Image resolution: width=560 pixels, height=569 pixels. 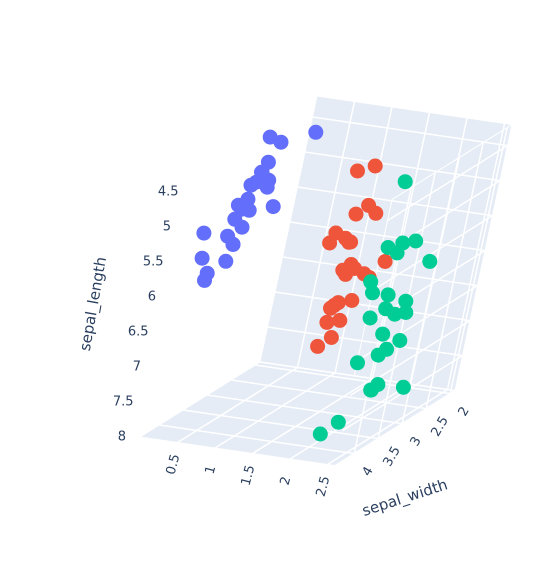 What do you see at coordinates (405, 498) in the screenshot?
I see `y-axis-title: sepal_width` at bounding box center [405, 498].